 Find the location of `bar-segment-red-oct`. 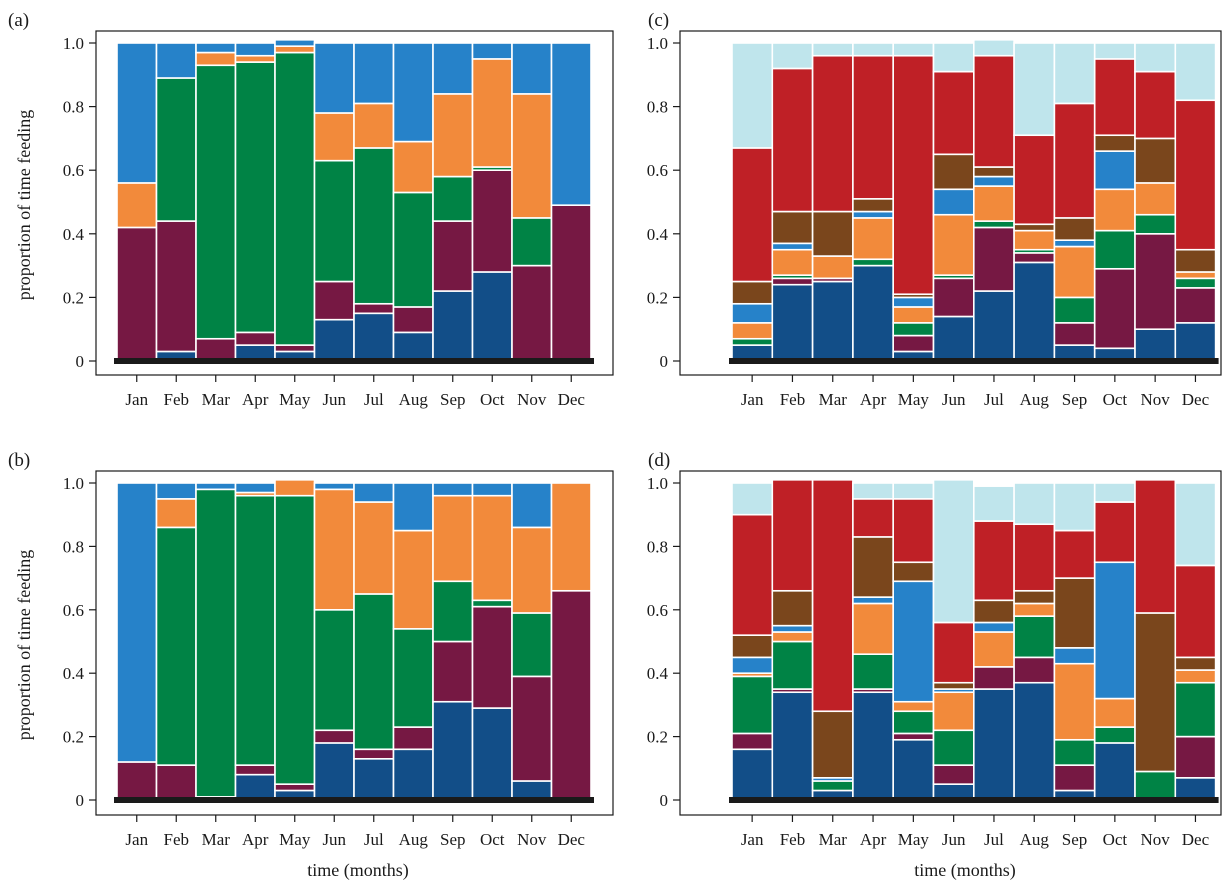

bar-segment-red-oct is located at coordinates (1114, 532).